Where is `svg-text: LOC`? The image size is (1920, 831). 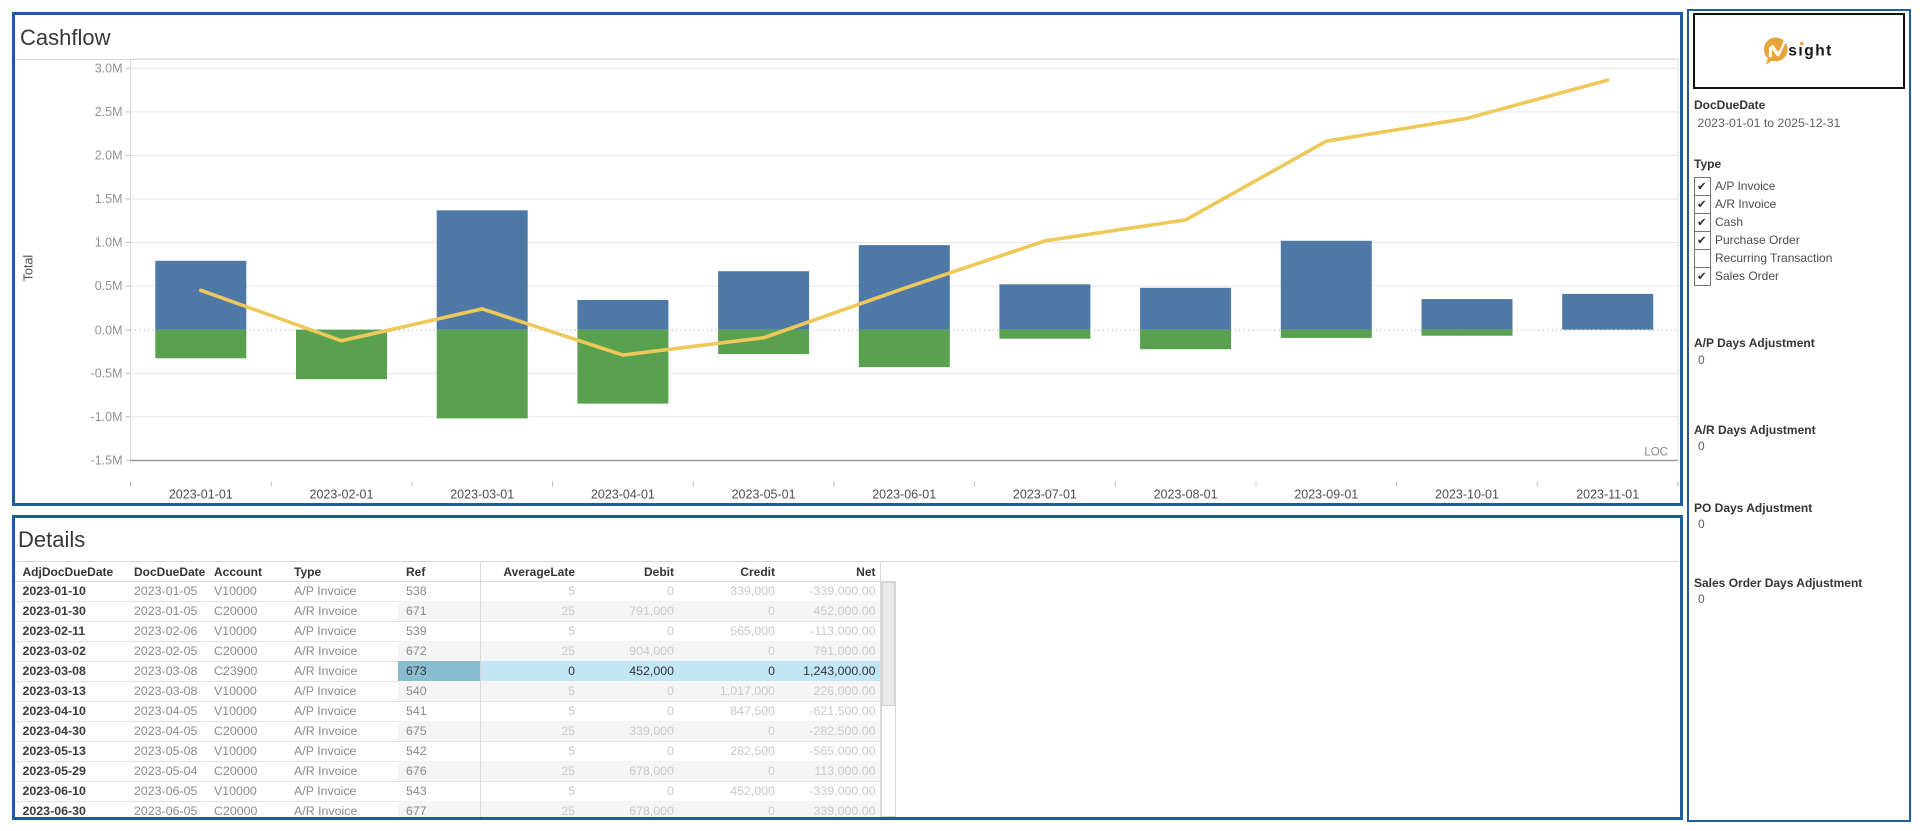
svg-text: LOC is located at coordinates (1656, 453).